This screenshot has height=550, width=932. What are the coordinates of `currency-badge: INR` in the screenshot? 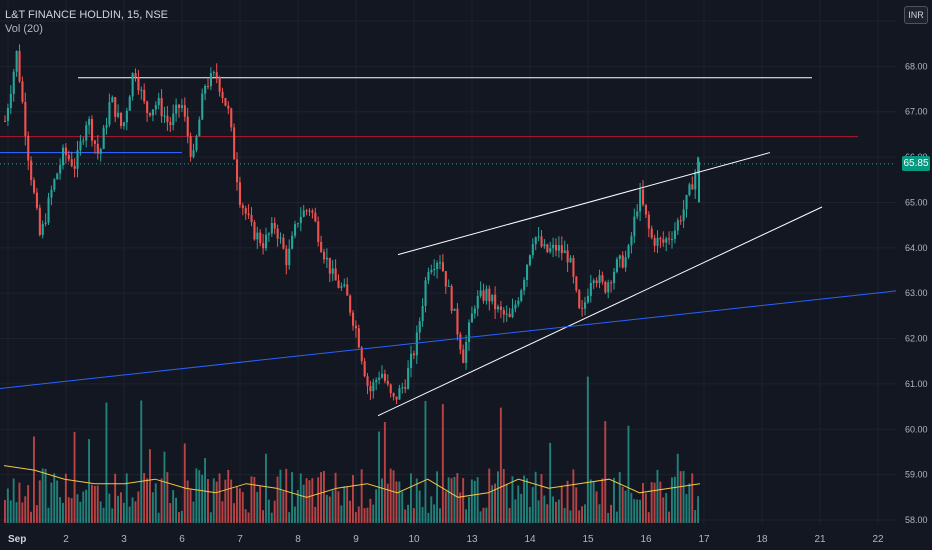 It's located at (916, 15).